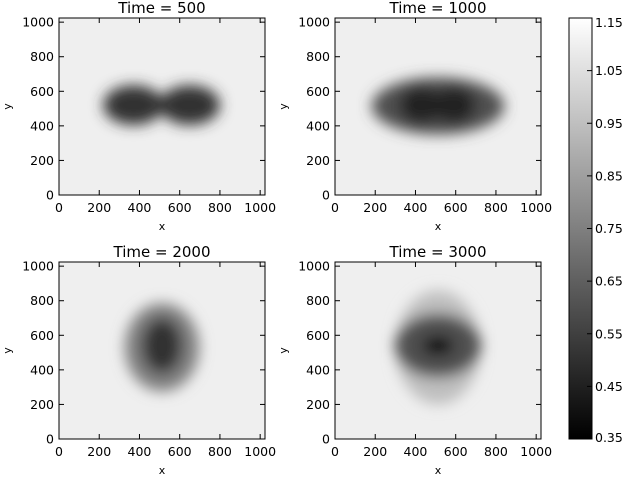  I want to click on colorbar-tick-label: 0.35, so click(609, 437).